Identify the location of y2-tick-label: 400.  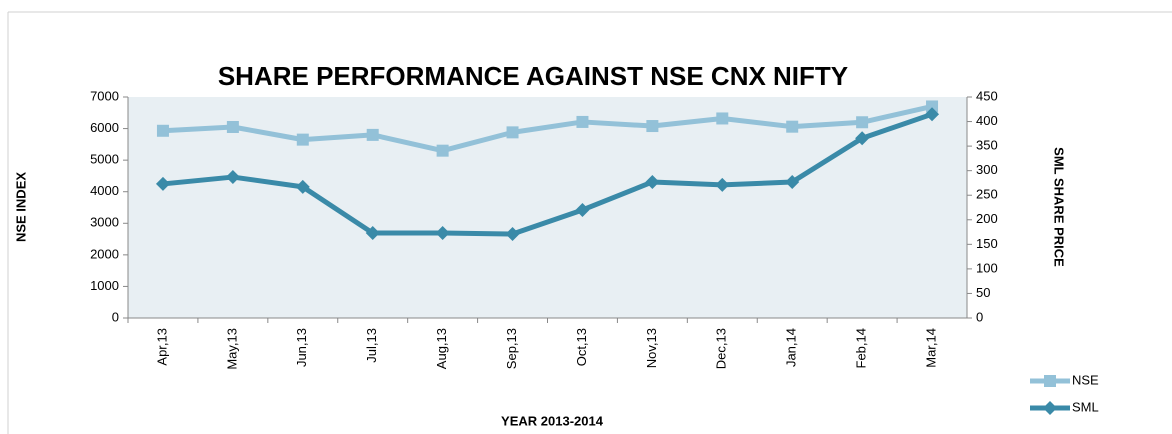
(987, 120).